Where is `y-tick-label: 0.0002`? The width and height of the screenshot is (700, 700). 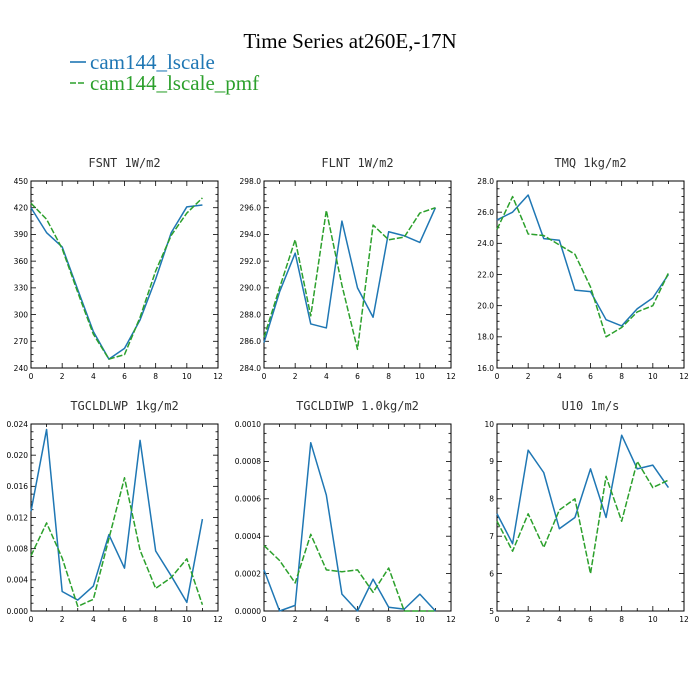 y-tick-label: 0.0002 is located at coordinates (248, 573).